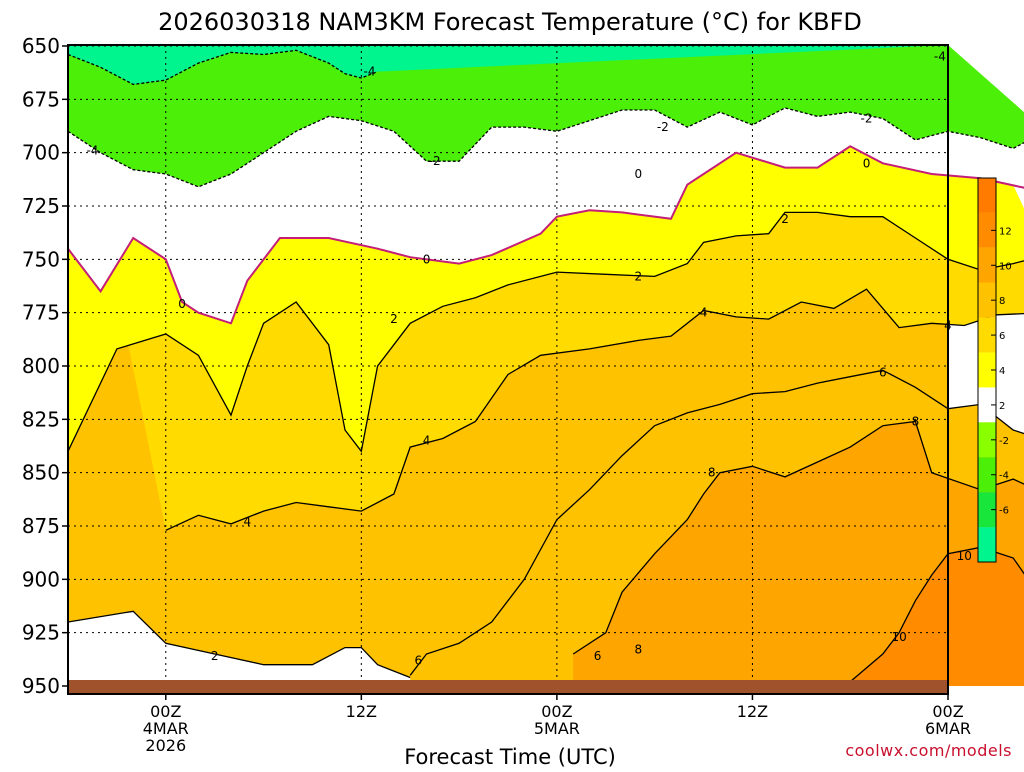 Image resolution: width=1024 pixels, height=772 pixels. What do you see at coordinates (41, 99) in the screenshot?
I see `y-tick-label-675: 675` at bounding box center [41, 99].